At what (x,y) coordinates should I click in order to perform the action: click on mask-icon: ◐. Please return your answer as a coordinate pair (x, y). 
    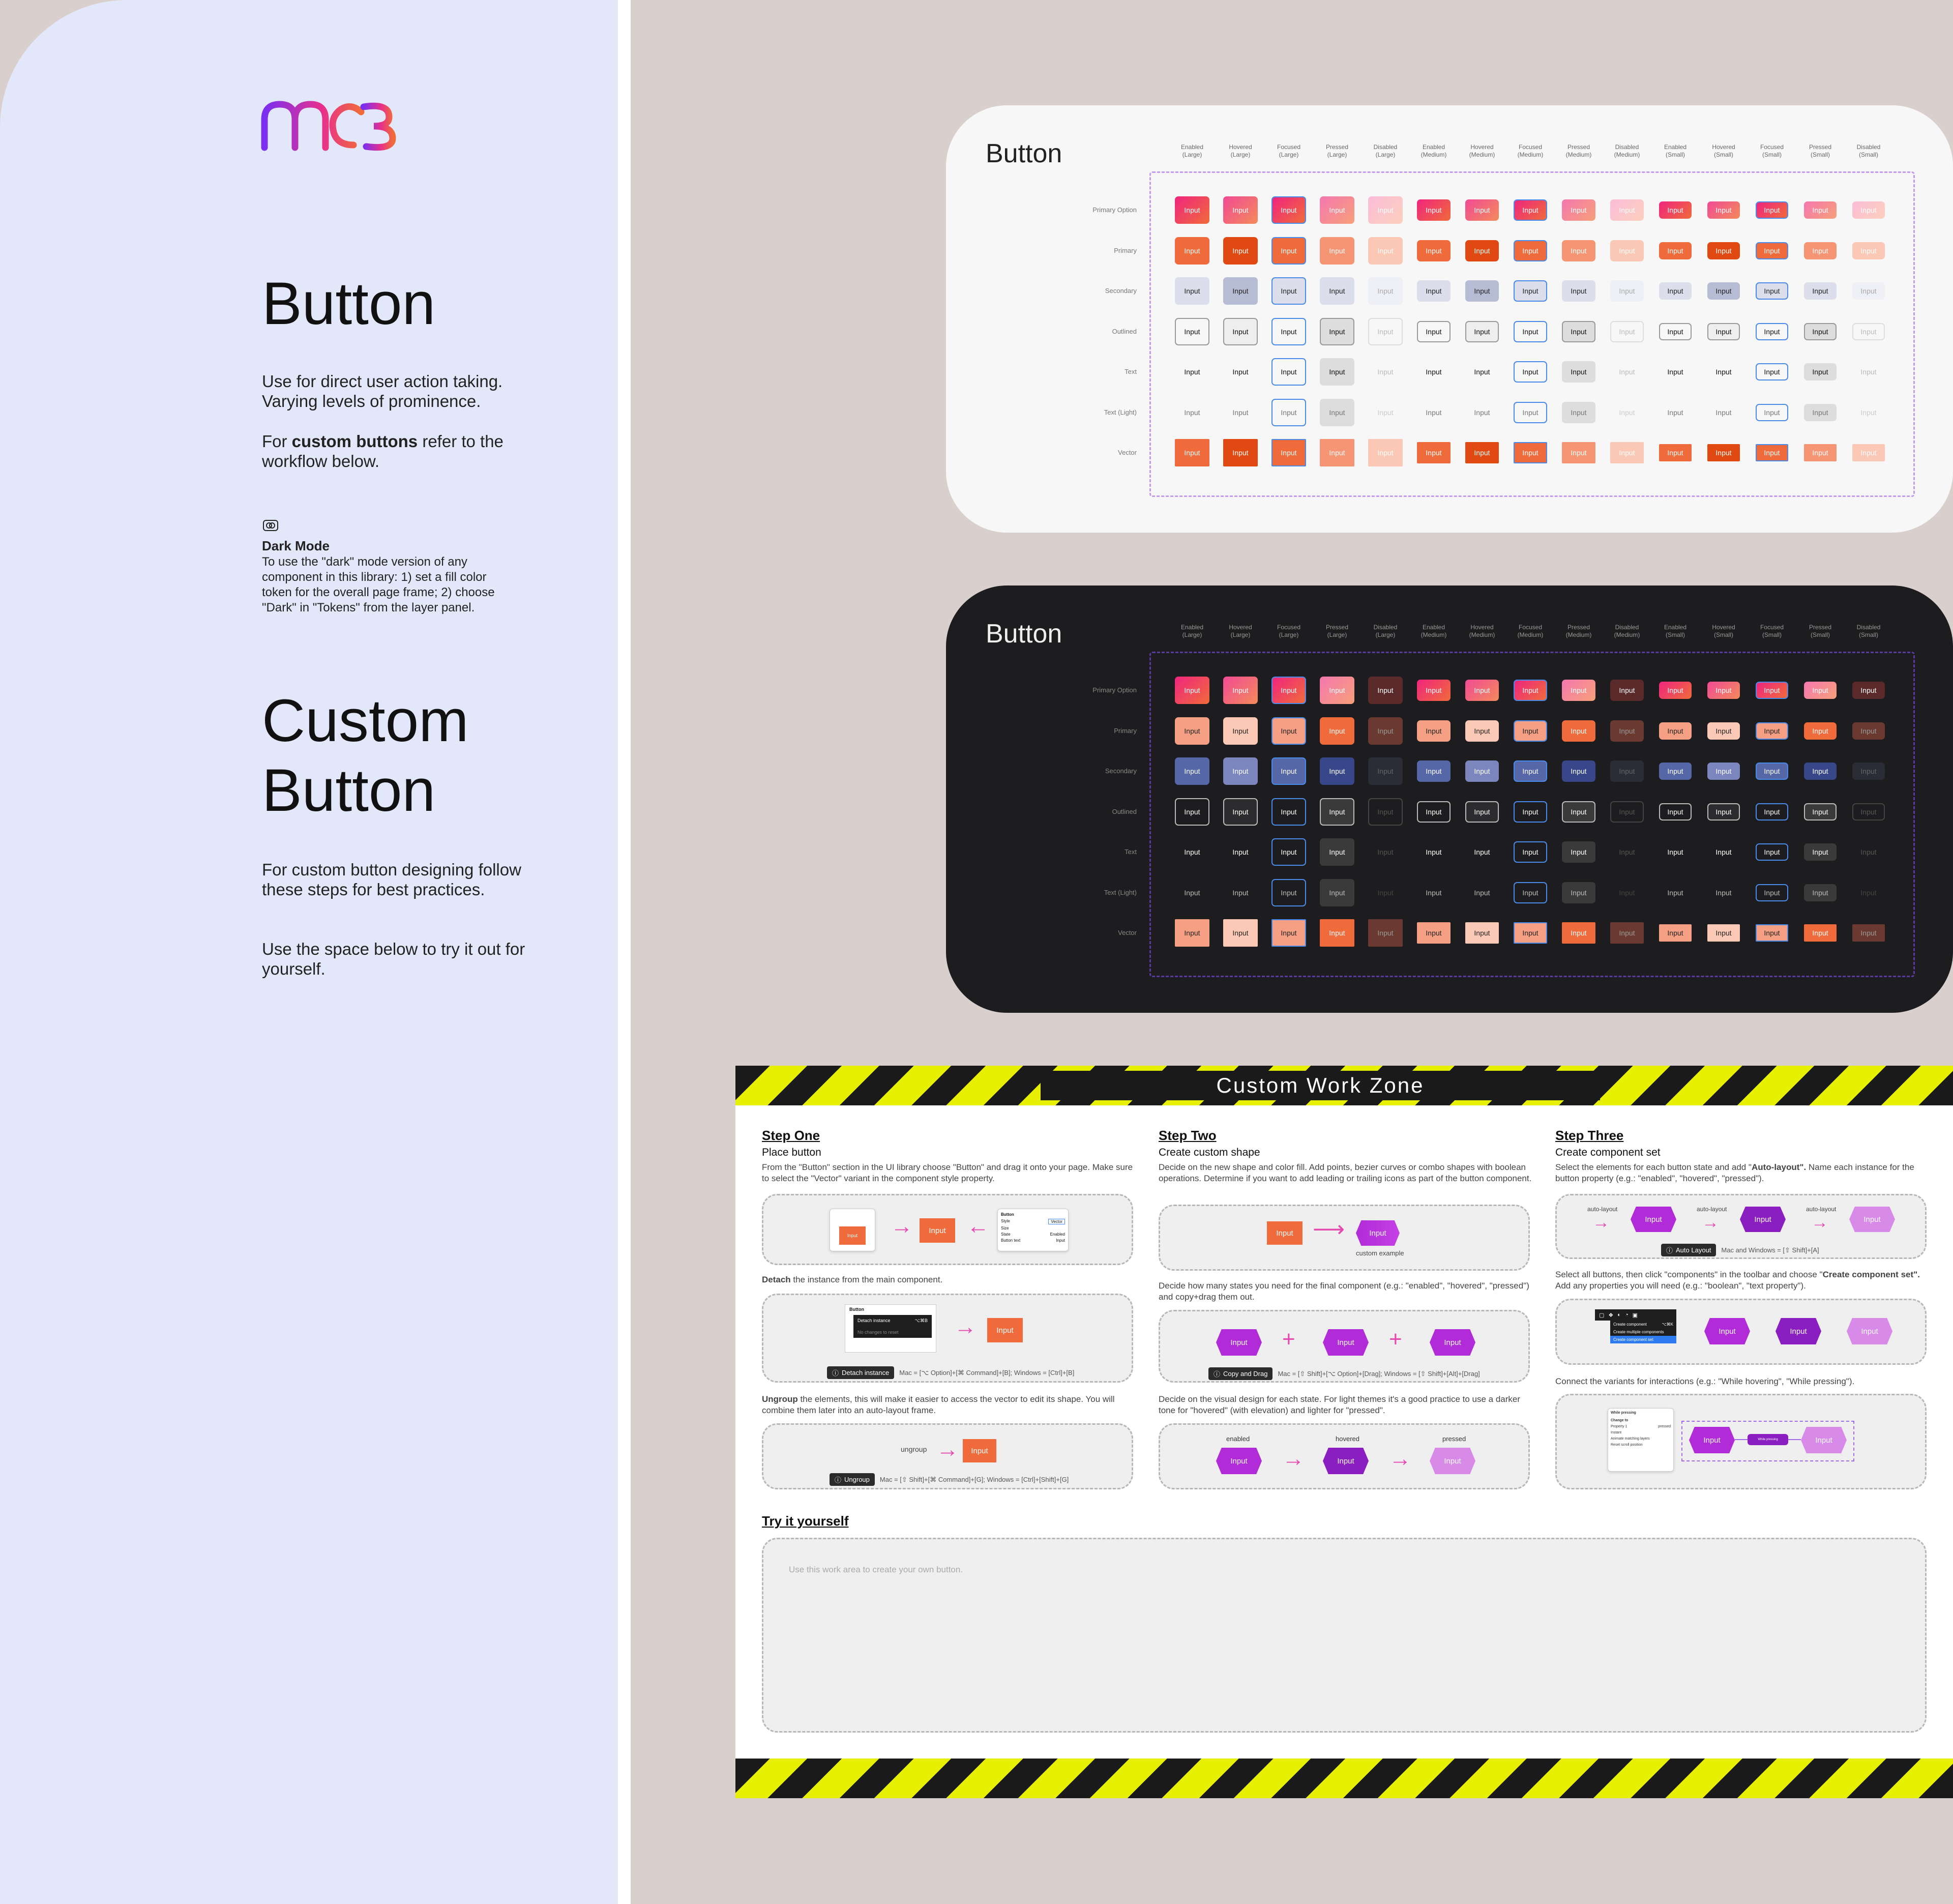
    Looking at the image, I should click on (1619, 1315).